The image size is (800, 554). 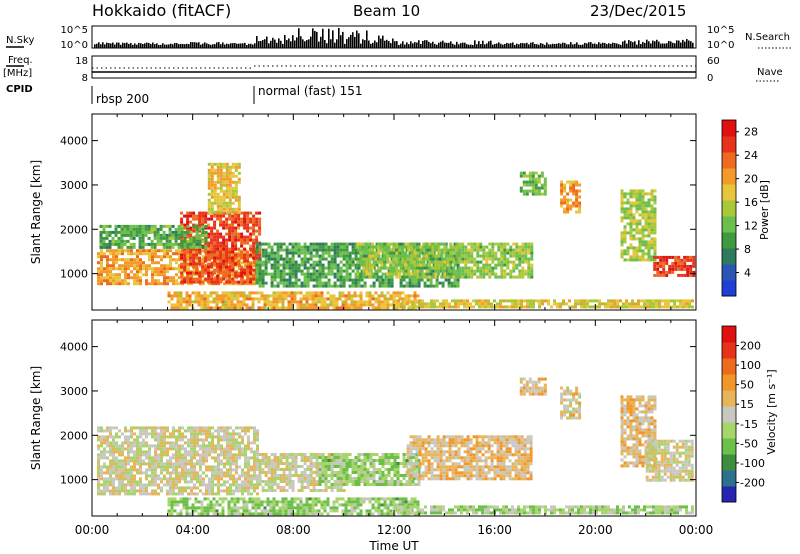 What do you see at coordinates (751, 132) in the screenshot?
I see `power-colorbar-tick-label: 28` at bounding box center [751, 132].